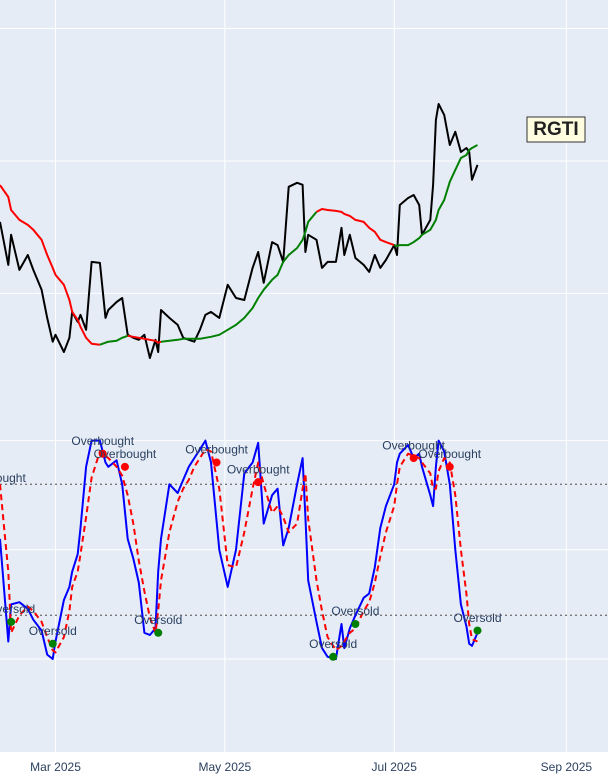 The height and width of the screenshot is (782, 608). What do you see at coordinates (567, 767) in the screenshot?
I see `x-tick-label: Sep 2025` at bounding box center [567, 767].